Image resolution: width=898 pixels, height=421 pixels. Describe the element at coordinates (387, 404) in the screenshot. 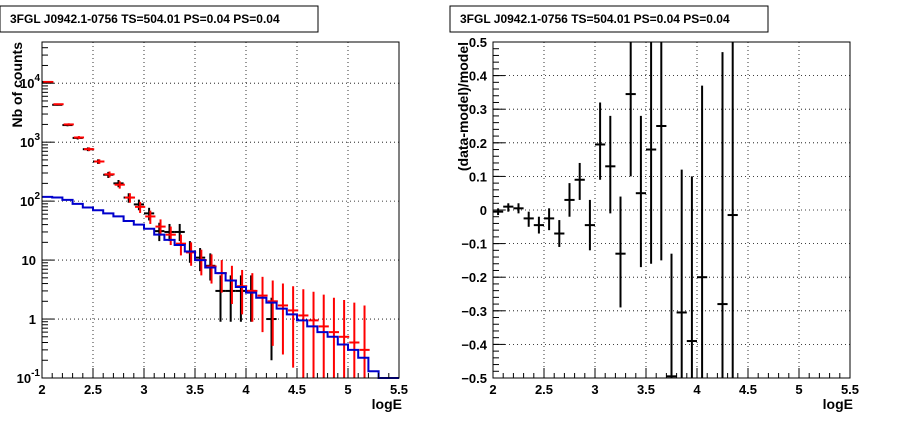

I see `counts-x-axis-title: logE` at that location.